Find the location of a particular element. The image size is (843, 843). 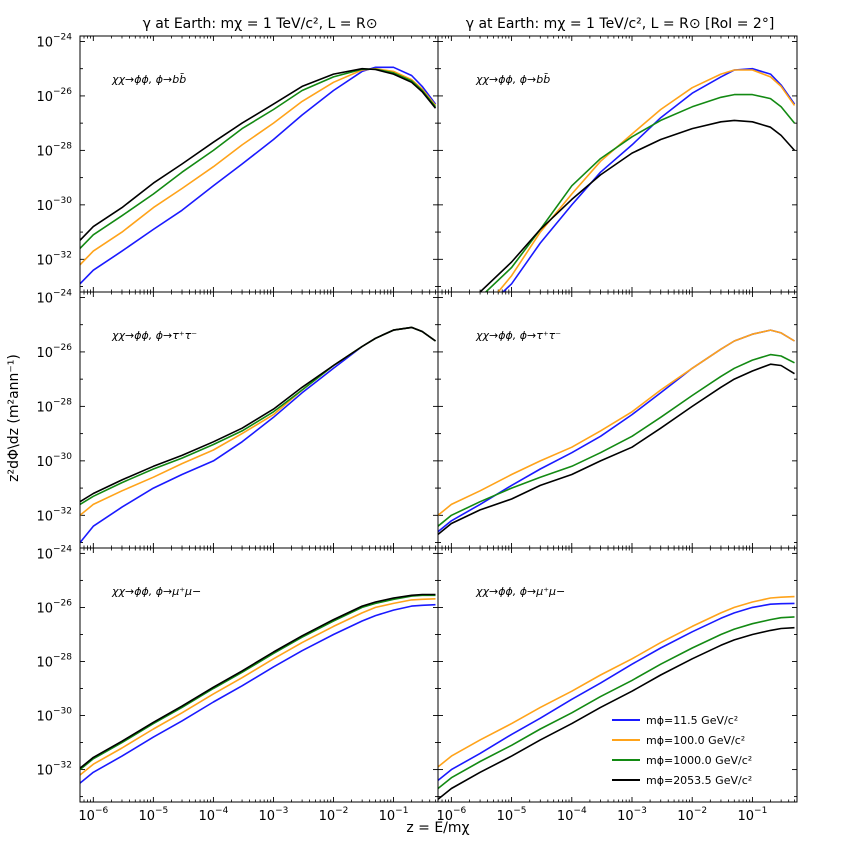

x-axis-label: z = E/mχ is located at coordinates (437, 828).